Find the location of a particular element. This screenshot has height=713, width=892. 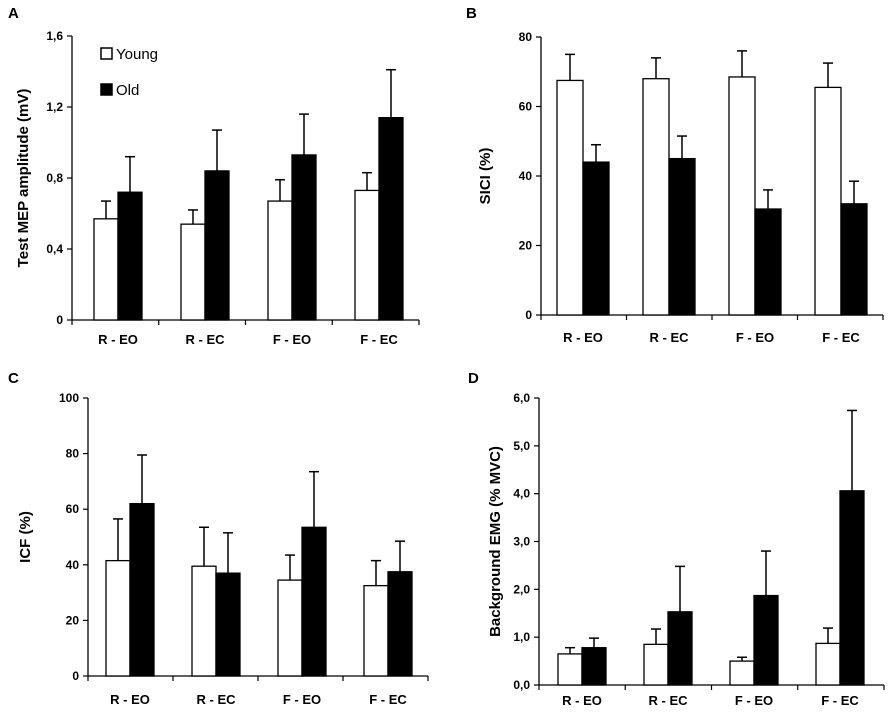

y-tick-label: 0,8 is located at coordinates (54, 178).